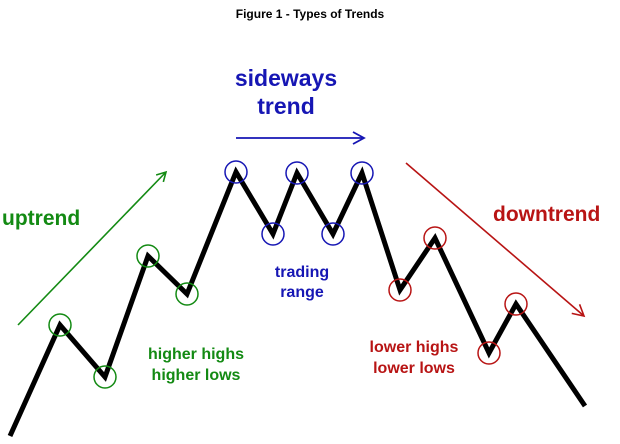 The height and width of the screenshot is (444, 620). I want to click on lower-lows-label: lower lows, so click(414, 368).